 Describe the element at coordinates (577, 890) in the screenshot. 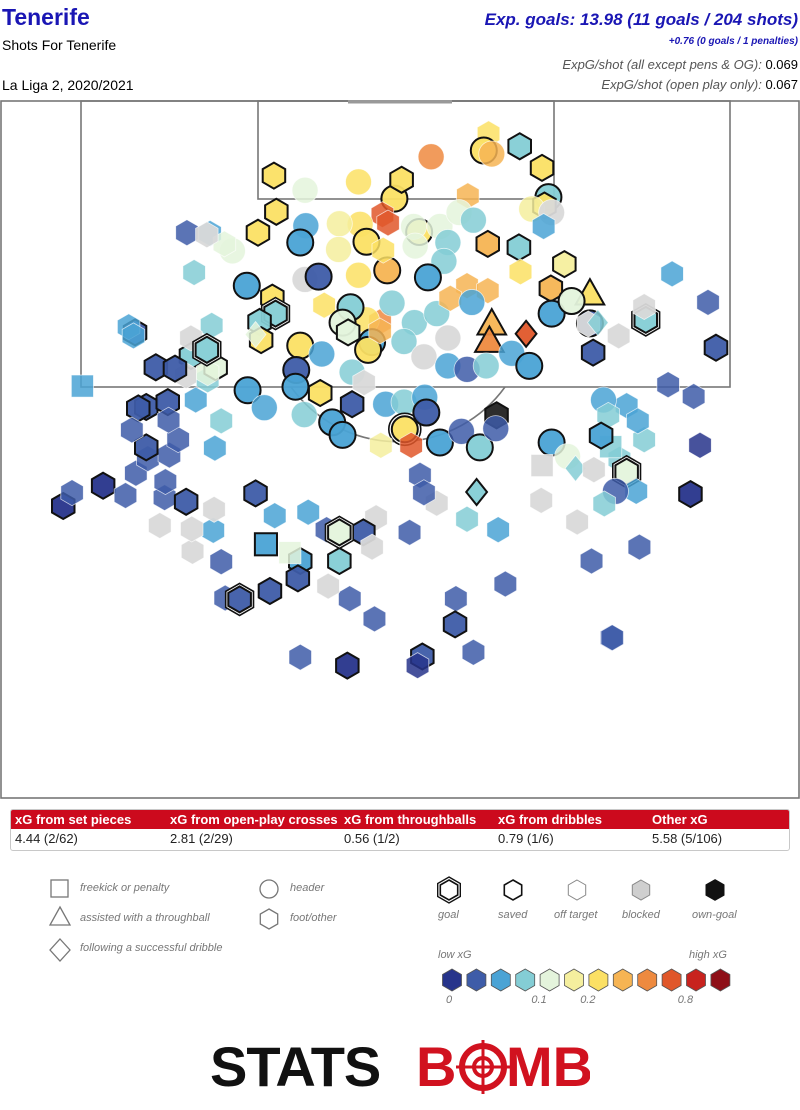

I see `outcome-icon-off` at that location.